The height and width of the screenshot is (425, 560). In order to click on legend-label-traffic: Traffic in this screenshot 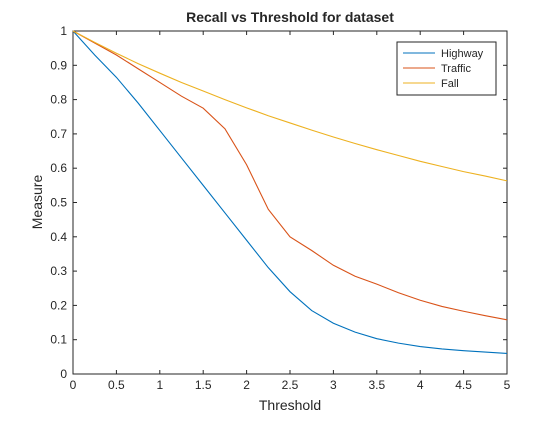, I will do `click(456, 69)`.